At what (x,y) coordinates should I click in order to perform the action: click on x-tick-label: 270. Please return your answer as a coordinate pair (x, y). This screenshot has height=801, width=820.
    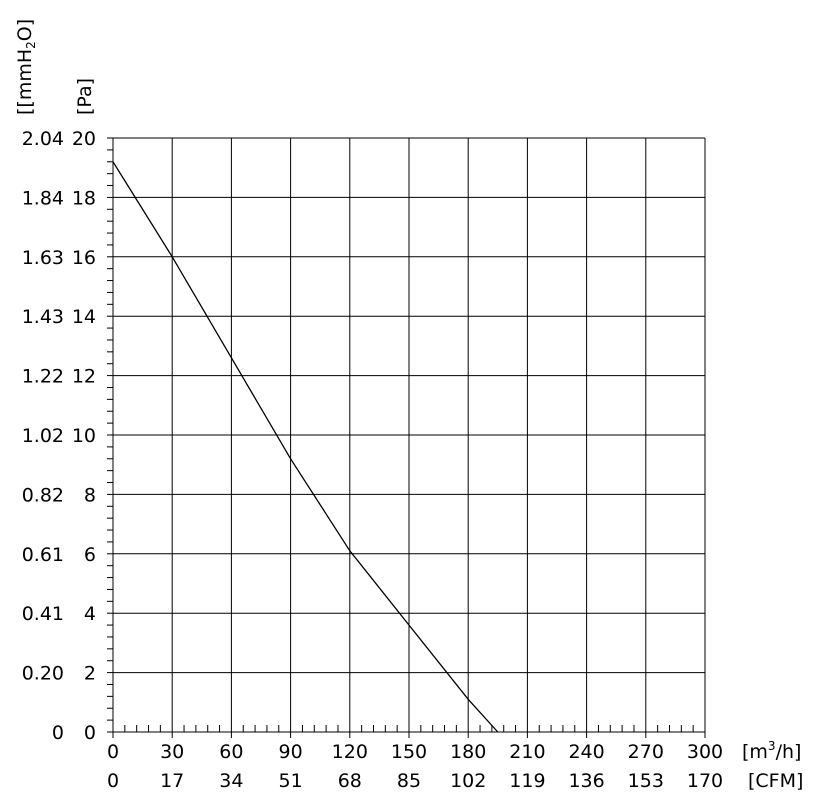
    Looking at the image, I should click on (646, 752).